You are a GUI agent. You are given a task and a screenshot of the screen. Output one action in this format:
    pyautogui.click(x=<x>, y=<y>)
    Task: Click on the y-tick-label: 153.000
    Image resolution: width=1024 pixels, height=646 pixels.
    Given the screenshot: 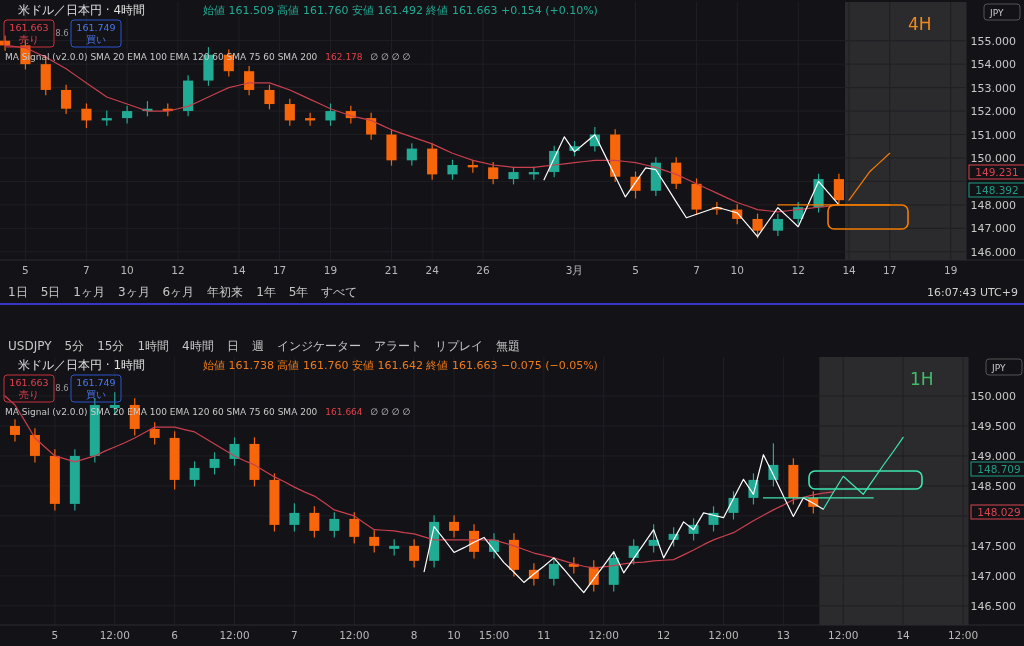 What is the action you would take?
    pyautogui.click(x=993, y=88)
    